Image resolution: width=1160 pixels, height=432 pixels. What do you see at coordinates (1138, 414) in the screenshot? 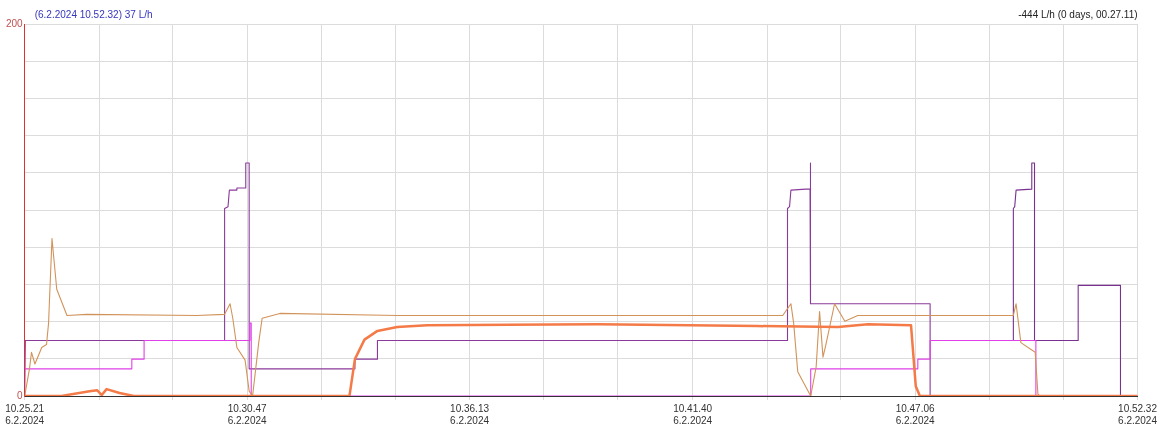
I see `x-tick-label: 10.52.32 6.2.2024` at bounding box center [1138, 414].